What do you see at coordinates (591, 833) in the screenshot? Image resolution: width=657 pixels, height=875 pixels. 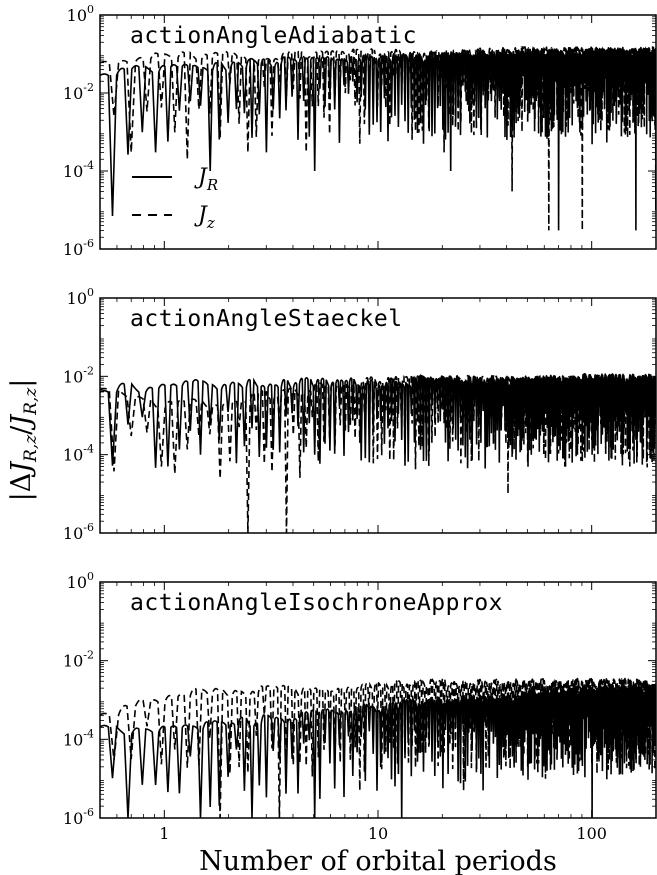 I see `x-tick-label: 100` at bounding box center [591, 833].